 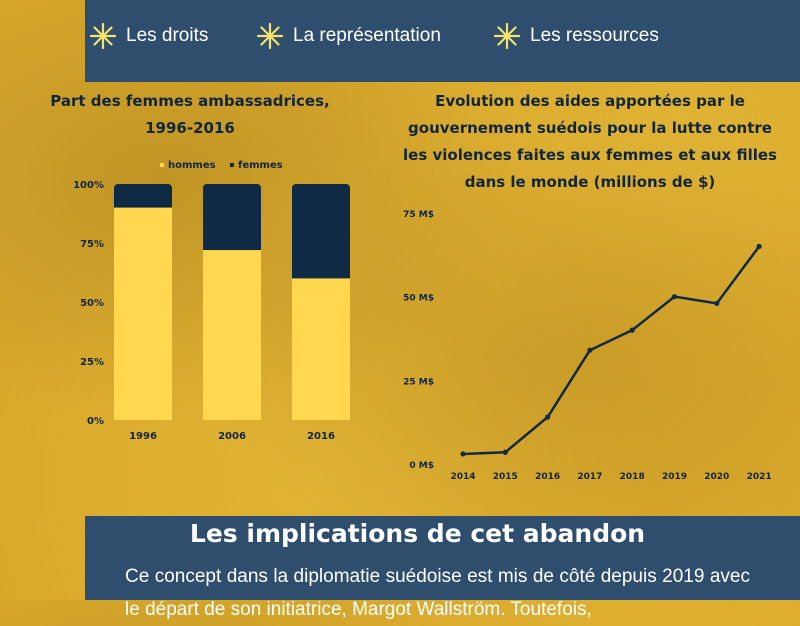 What do you see at coordinates (192, 165) in the screenshot?
I see `legend-label-hommes: hommes` at bounding box center [192, 165].